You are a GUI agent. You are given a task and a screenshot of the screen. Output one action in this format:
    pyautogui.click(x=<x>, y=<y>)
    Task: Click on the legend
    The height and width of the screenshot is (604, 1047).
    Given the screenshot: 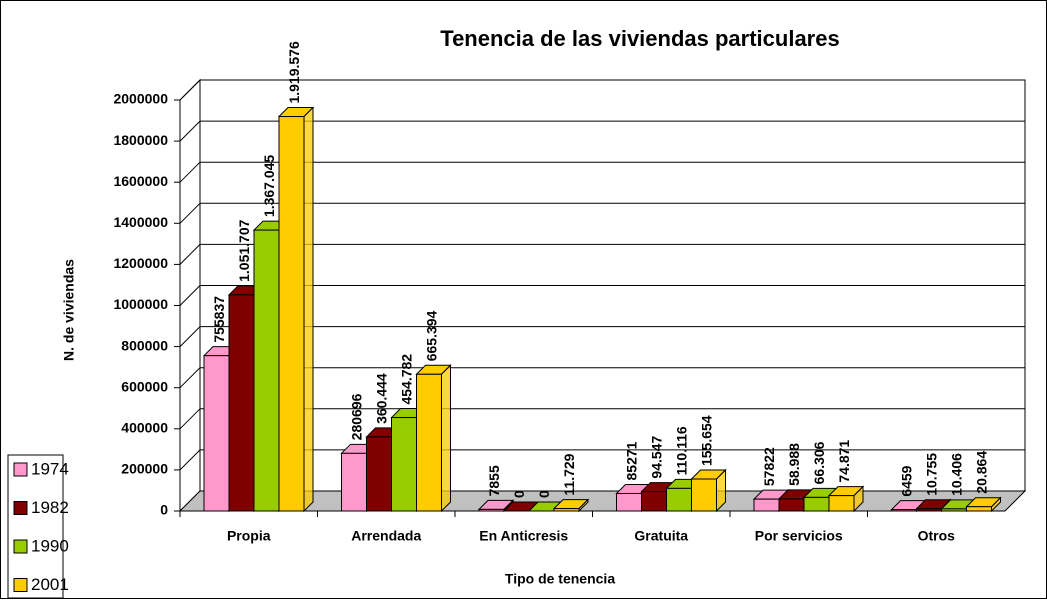 What is the action you would take?
    pyautogui.click(x=35, y=526)
    